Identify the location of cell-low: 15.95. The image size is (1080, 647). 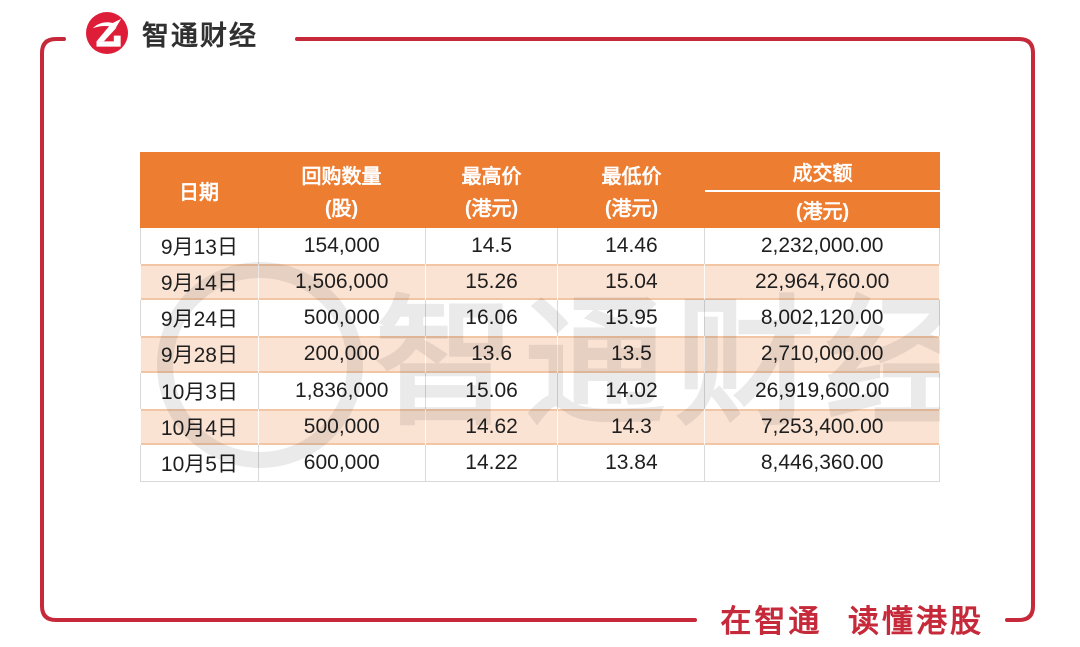
(632, 318).